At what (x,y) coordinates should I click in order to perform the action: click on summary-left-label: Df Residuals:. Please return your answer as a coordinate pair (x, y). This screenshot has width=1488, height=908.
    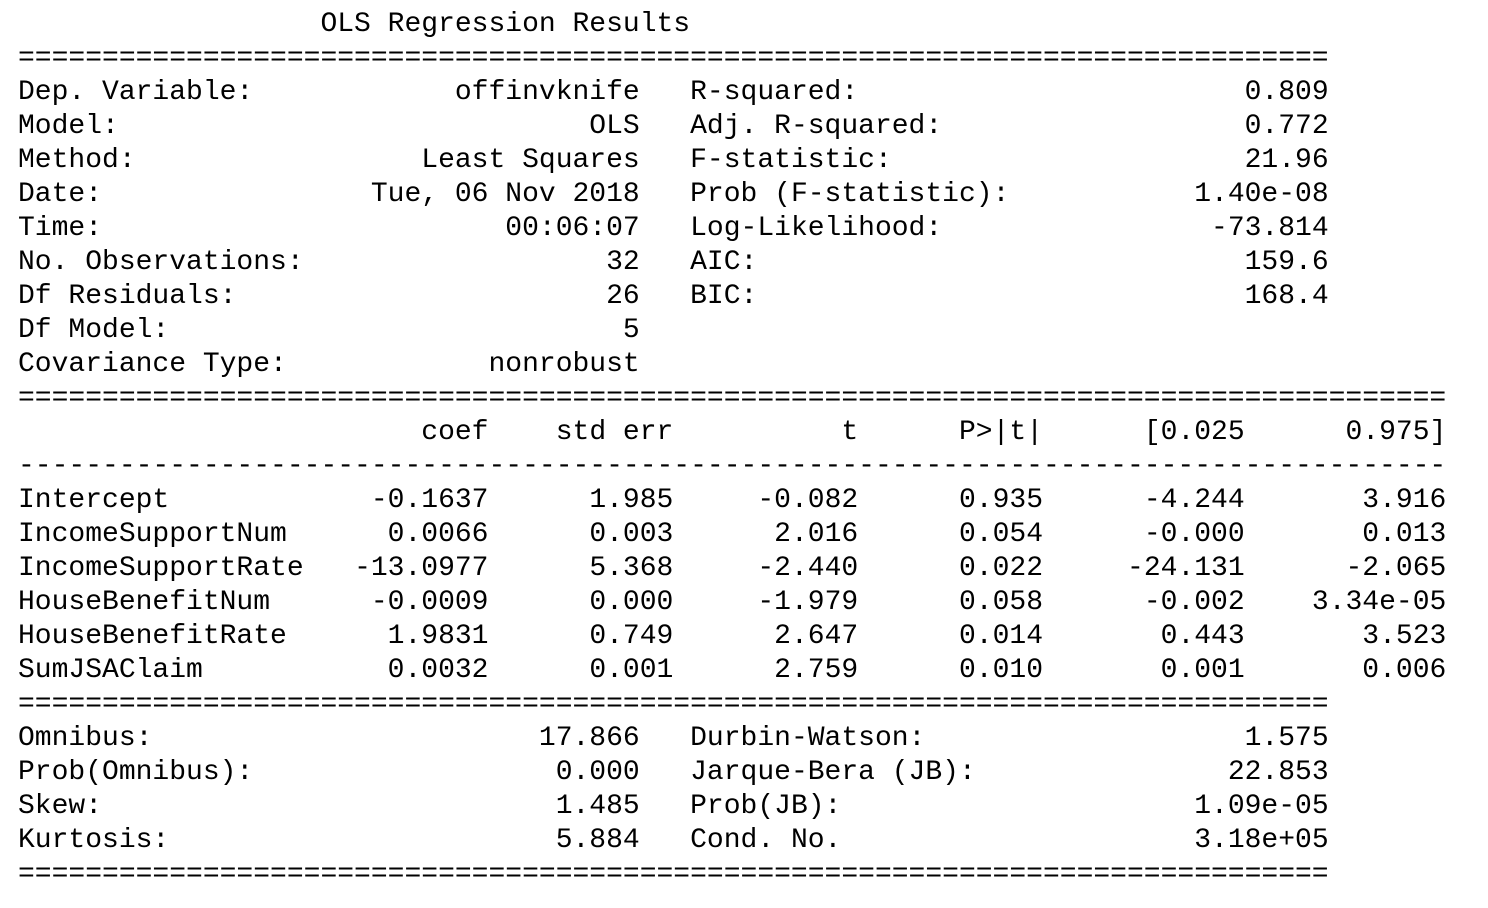
    Looking at the image, I should click on (194, 296).